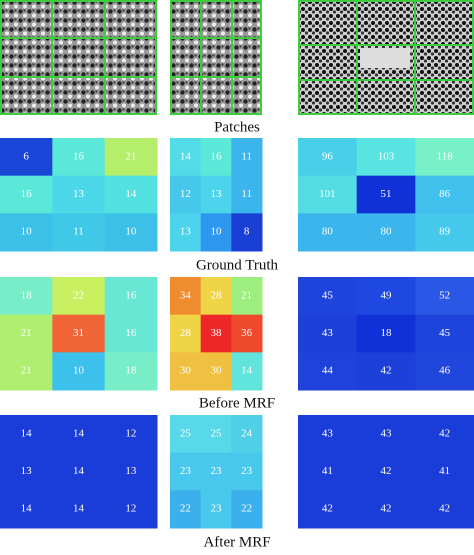  What do you see at coordinates (237, 127) in the screenshot?
I see `caption: Patches` at bounding box center [237, 127].